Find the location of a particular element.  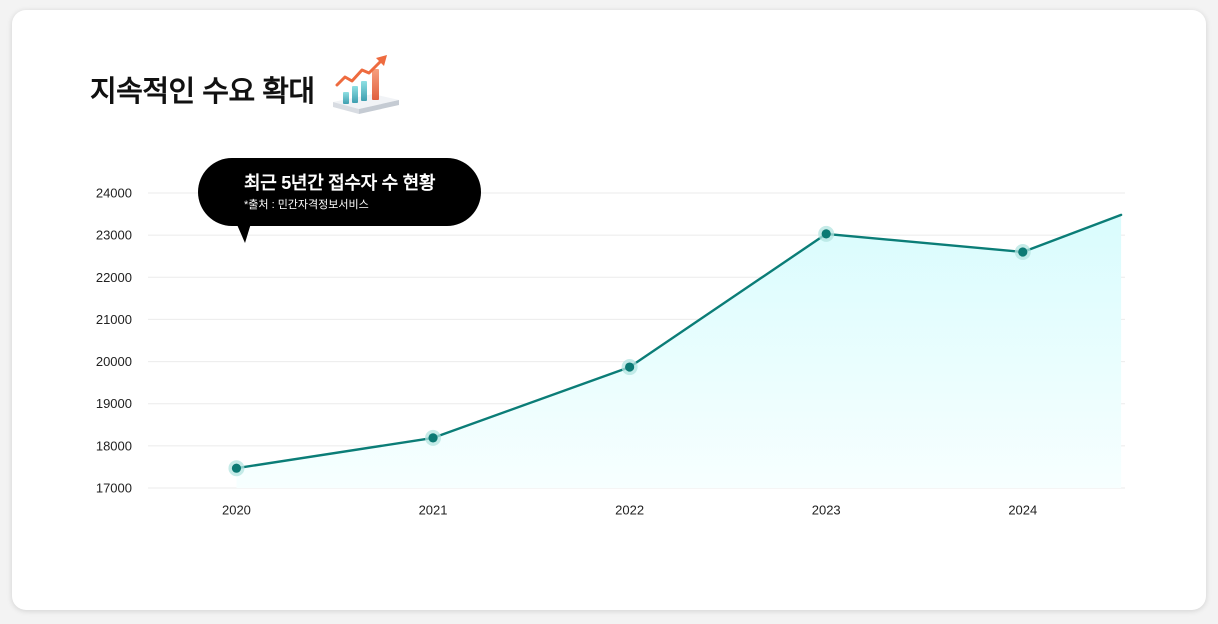

icon-arrow-head is located at coordinates (381, 60).